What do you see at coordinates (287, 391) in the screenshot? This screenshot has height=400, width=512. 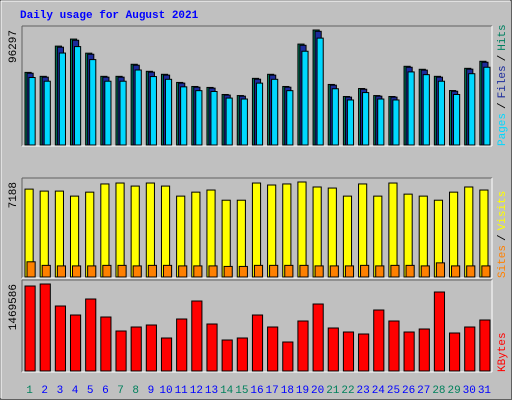 I see `x-tick-label: 18` at bounding box center [287, 391].